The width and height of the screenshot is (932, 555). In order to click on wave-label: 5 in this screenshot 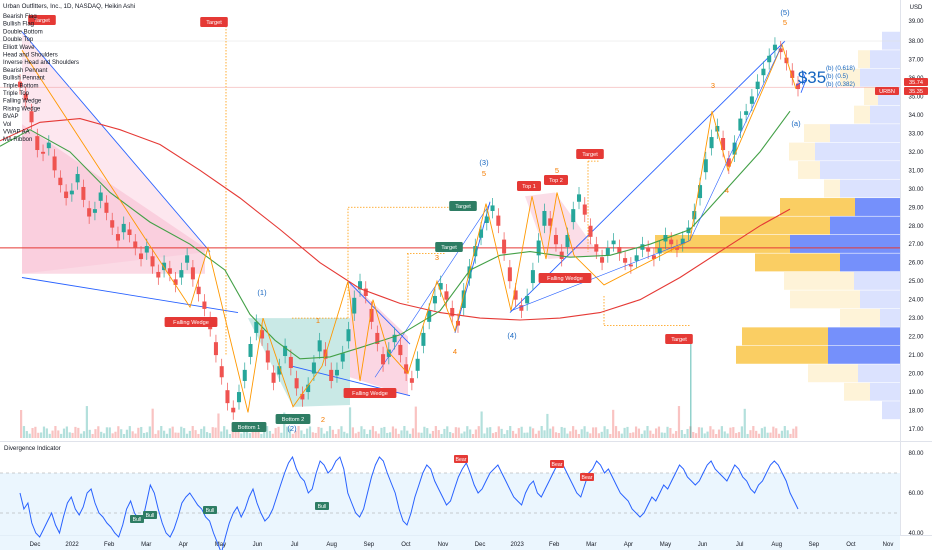, I will do `click(484, 173)`.